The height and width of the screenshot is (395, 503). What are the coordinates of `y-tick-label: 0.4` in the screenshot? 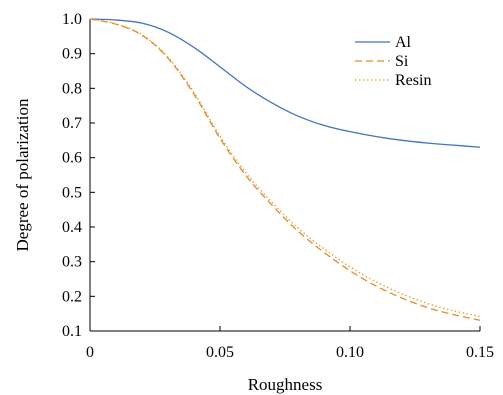 It's located at (72, 227).